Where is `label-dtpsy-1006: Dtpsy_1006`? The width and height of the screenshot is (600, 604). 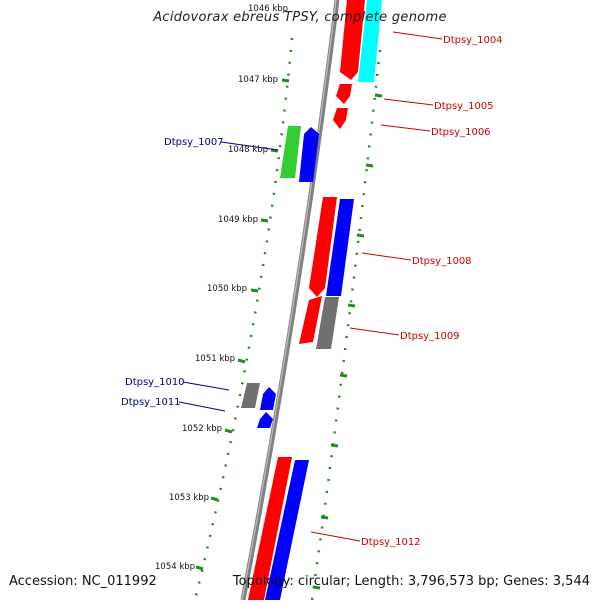 label-dtpsy-1006: Dtpsy_1006 is located at coordinates (461, 132).